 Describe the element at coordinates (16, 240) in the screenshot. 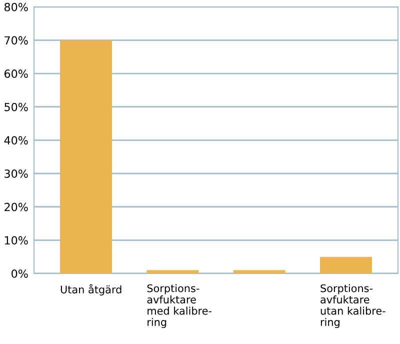

I see `y-tick-label: 10%` at that location.